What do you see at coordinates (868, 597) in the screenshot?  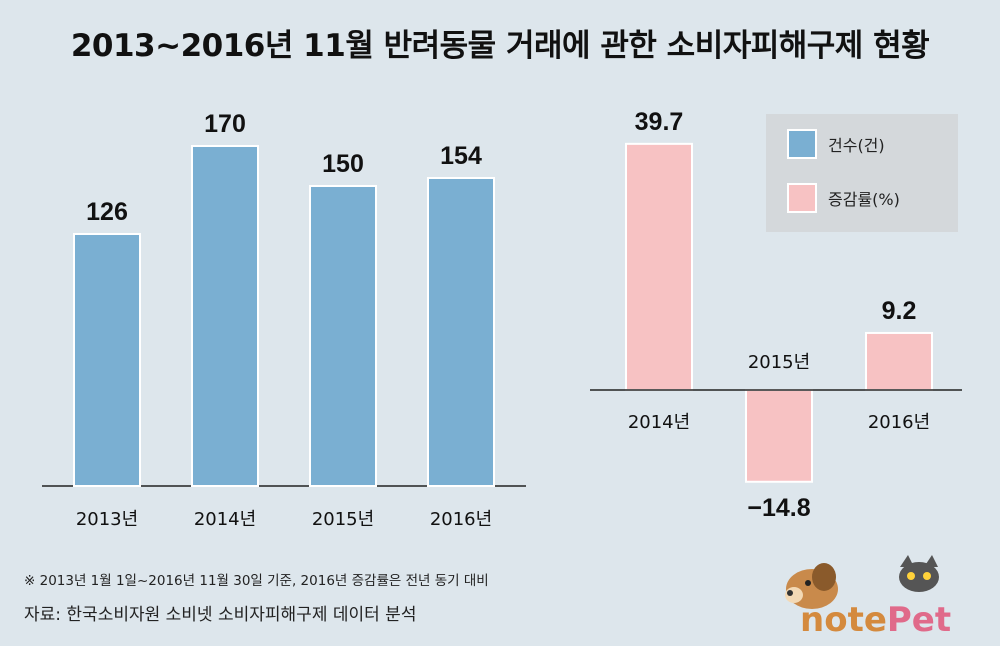 I see `notepet-logo: notePet` at bounding box center [868, 597].